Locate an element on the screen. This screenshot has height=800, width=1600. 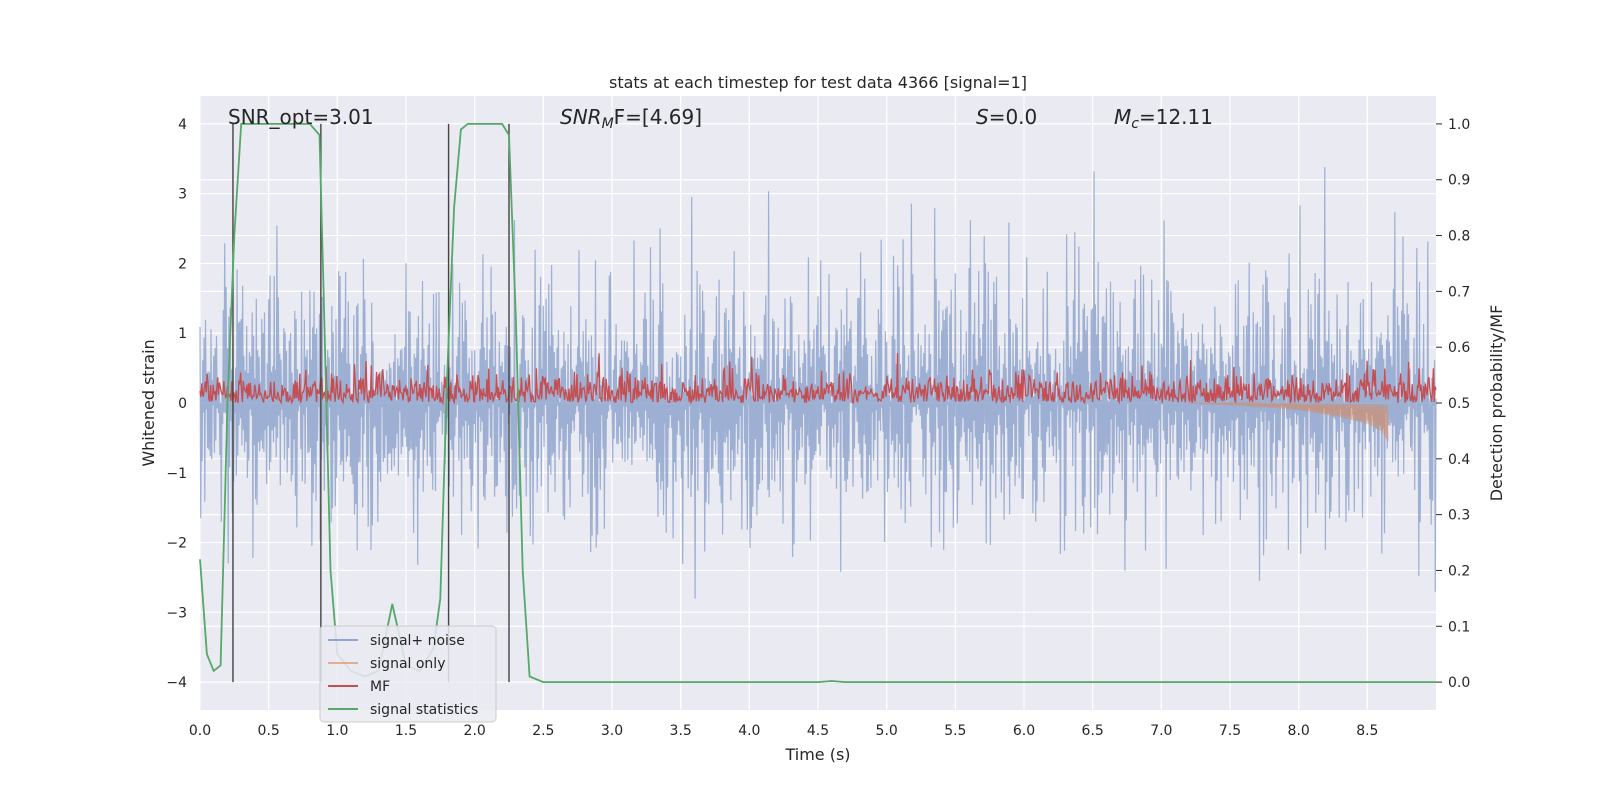
signal-only-line is located at coordinates (1288, 421).